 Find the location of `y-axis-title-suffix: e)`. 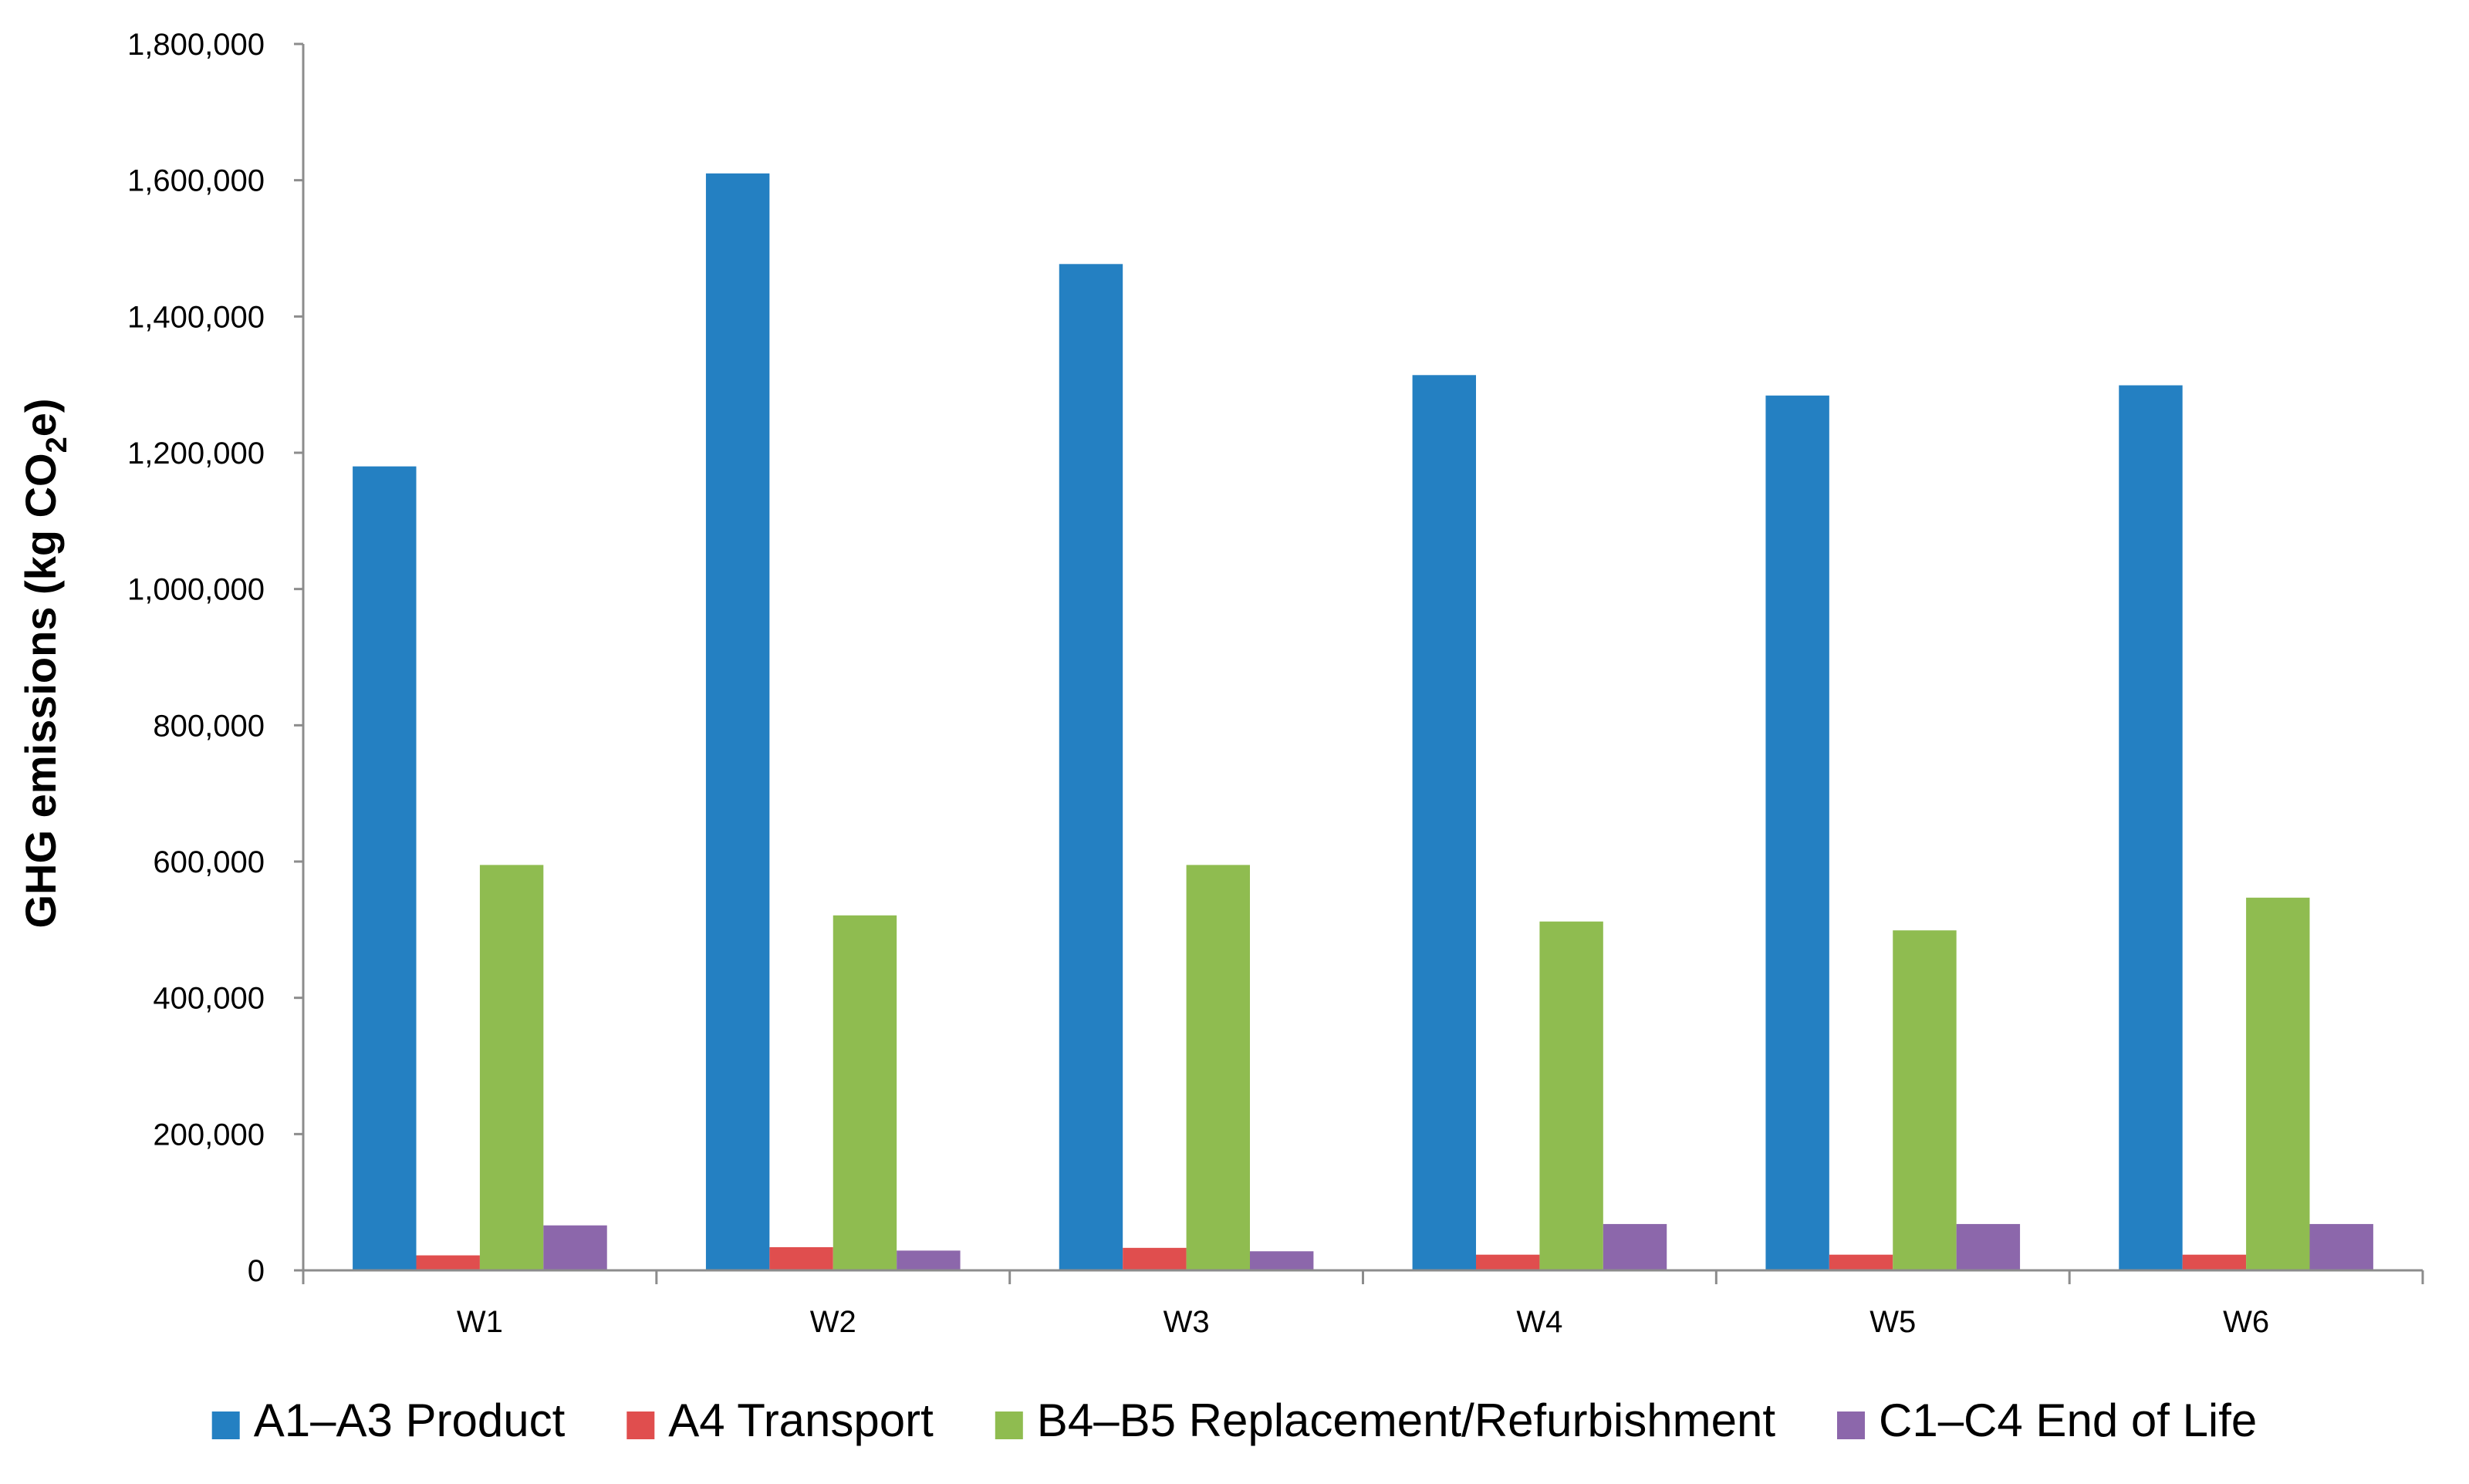

y-axis-title-suffix: e) is located at coordinates (41, 417).